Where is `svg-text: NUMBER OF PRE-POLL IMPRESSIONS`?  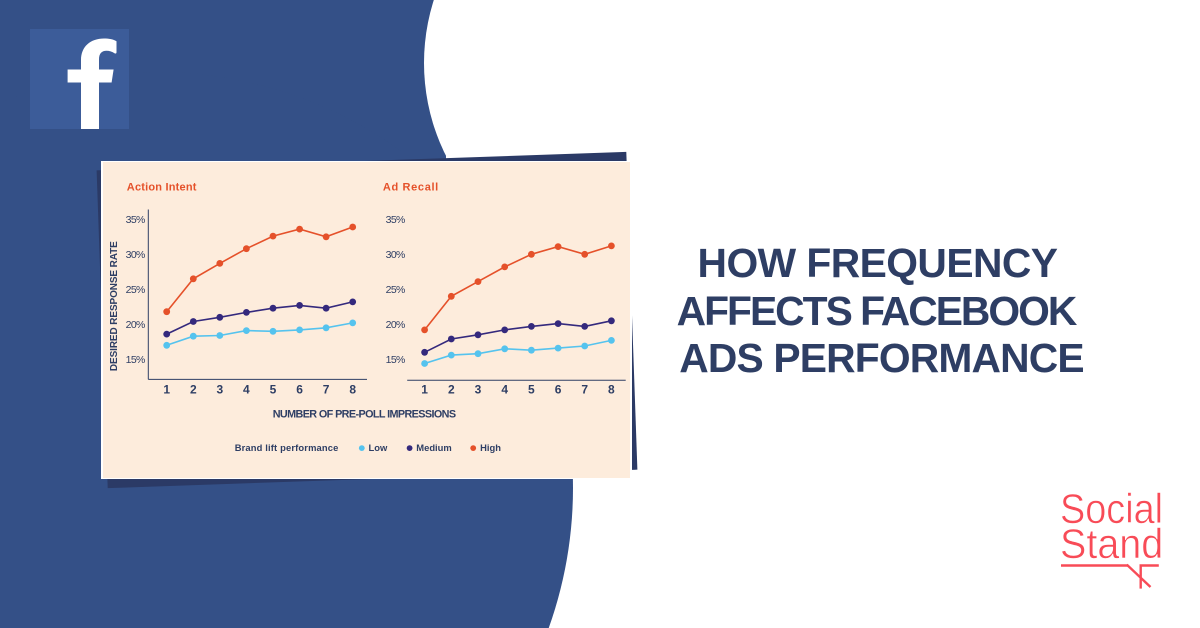 svg-text: NUMBER OF PRE-POLL IMPRESSIONS is located at coordinates (364, 414).